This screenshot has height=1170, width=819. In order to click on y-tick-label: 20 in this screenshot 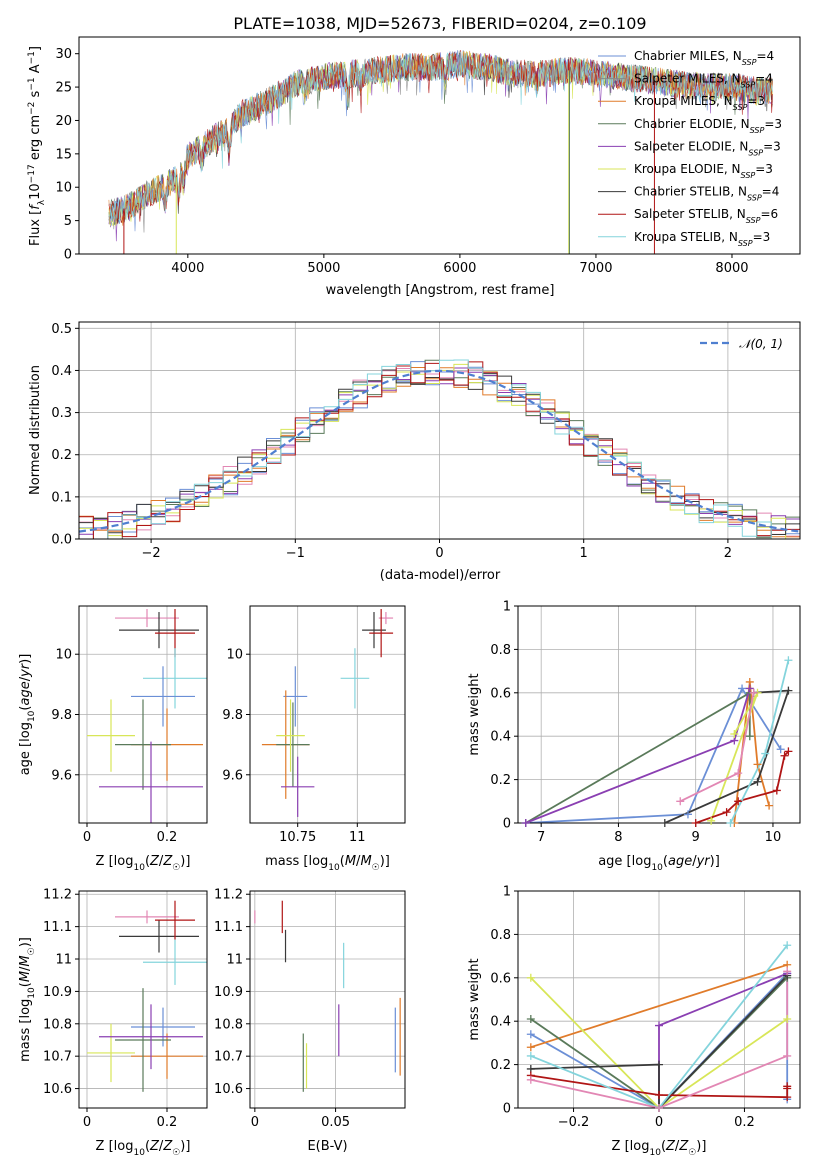, I will do `click(63, 121)`.